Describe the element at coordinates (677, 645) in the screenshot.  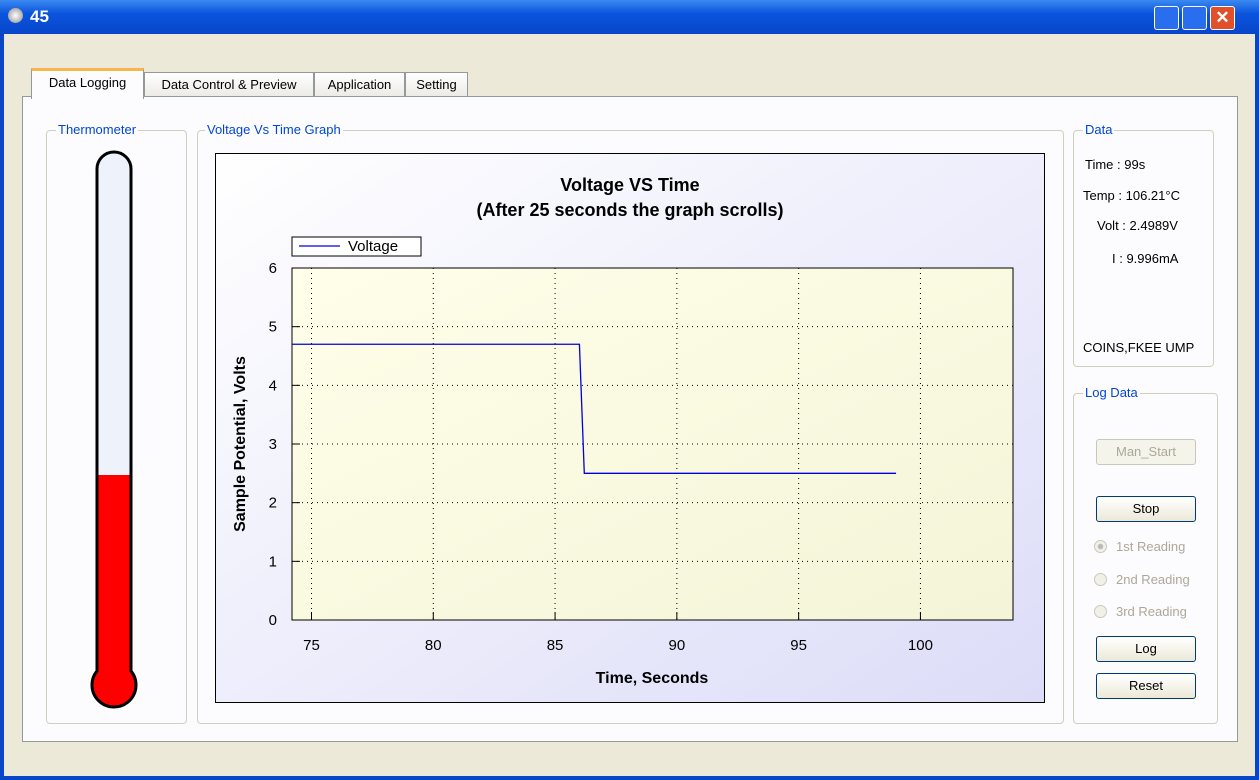
I see `x-tick-label: 90` at that location.